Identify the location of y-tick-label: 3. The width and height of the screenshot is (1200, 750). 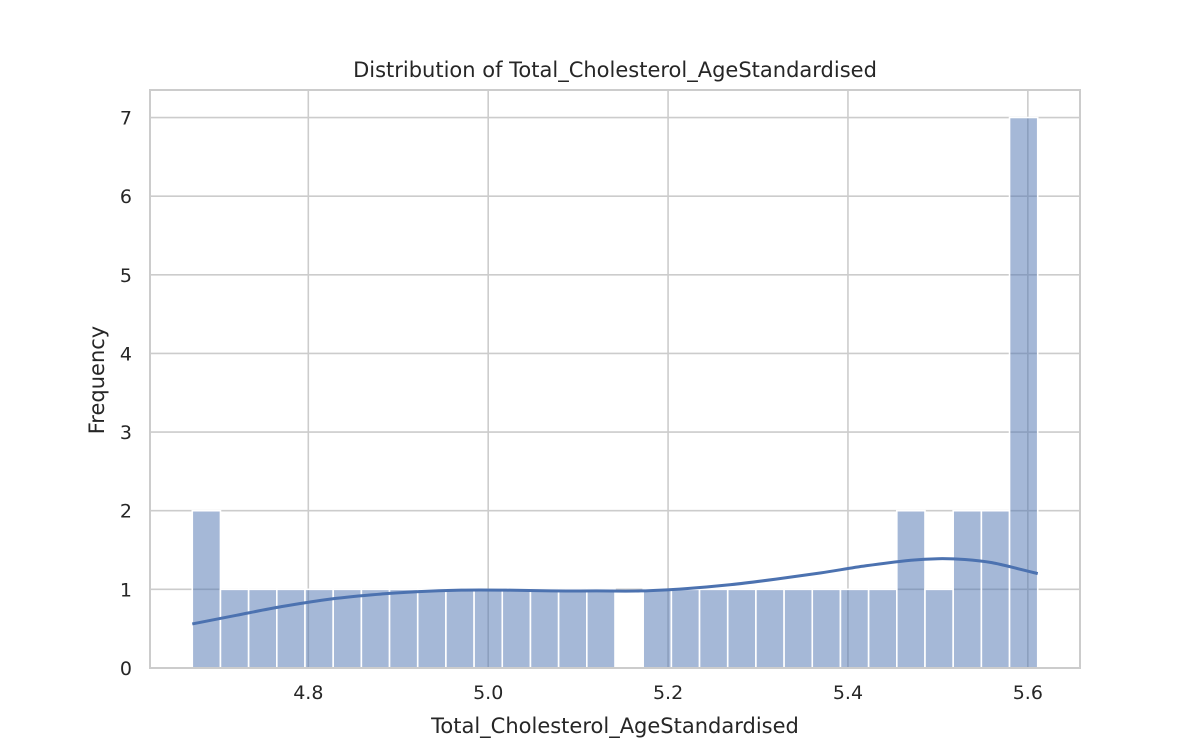
(126, 433).